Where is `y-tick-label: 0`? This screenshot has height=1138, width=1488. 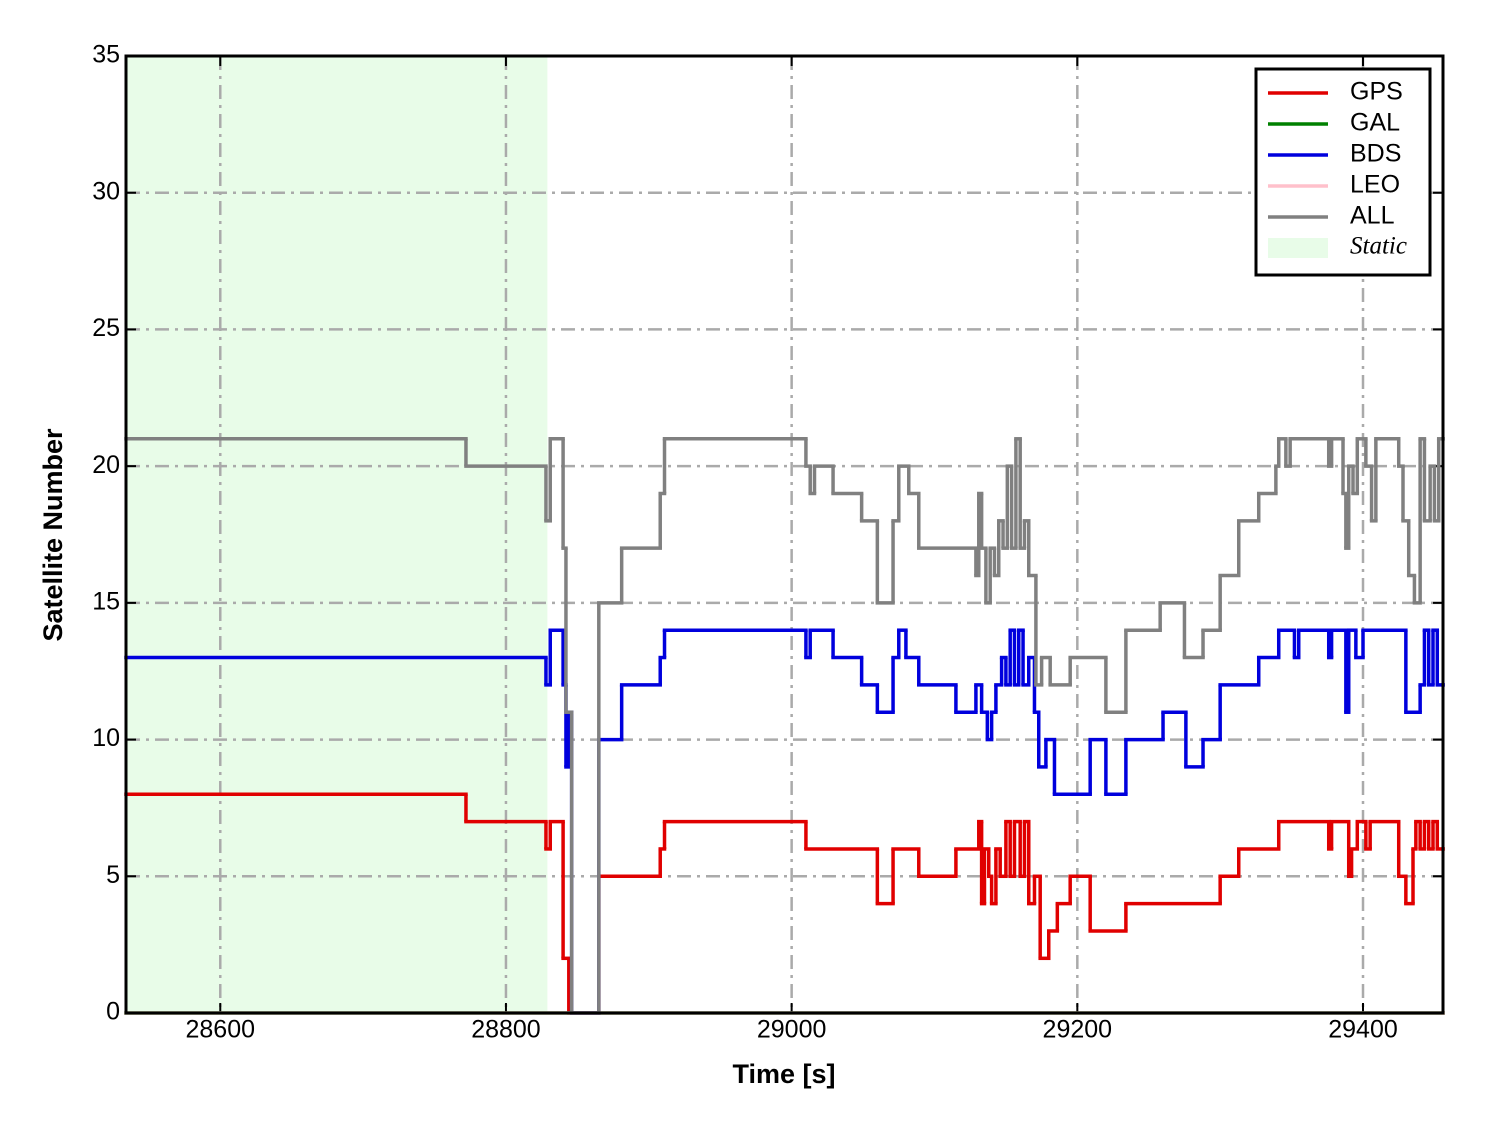
y-tick-label: 0 is located at coordinates (113, 1012).